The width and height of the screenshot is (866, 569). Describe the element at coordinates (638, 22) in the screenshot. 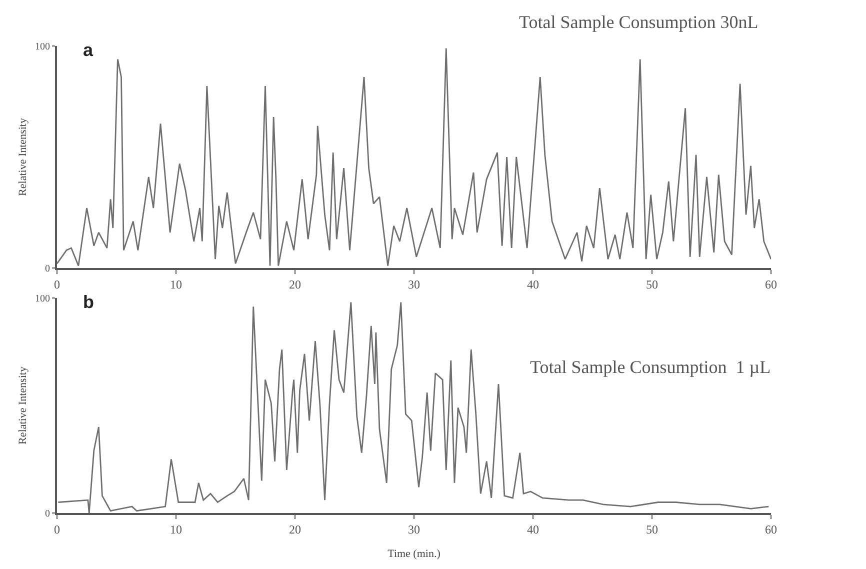

I see `chart-title: Total Sample Consumption 30nL` at that location.